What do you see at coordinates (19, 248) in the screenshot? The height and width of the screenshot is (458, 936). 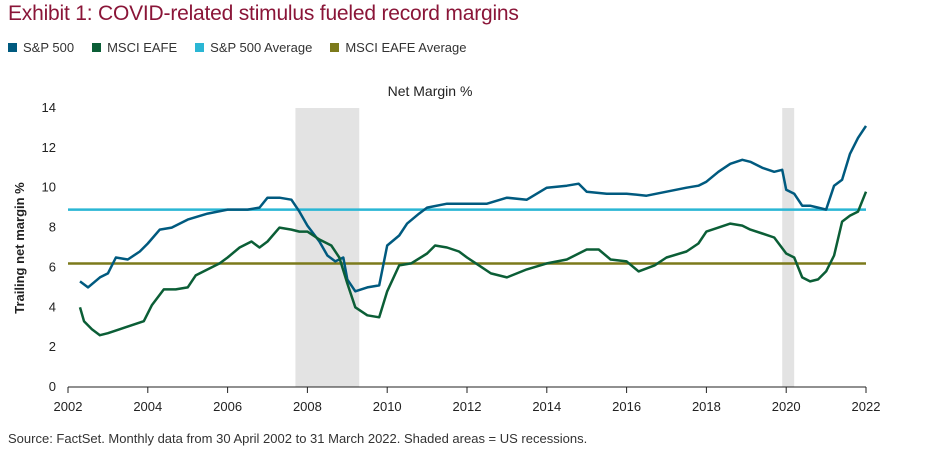 I see `y-axis-label: Trailing net margin %` at bounding box center [19, 248].